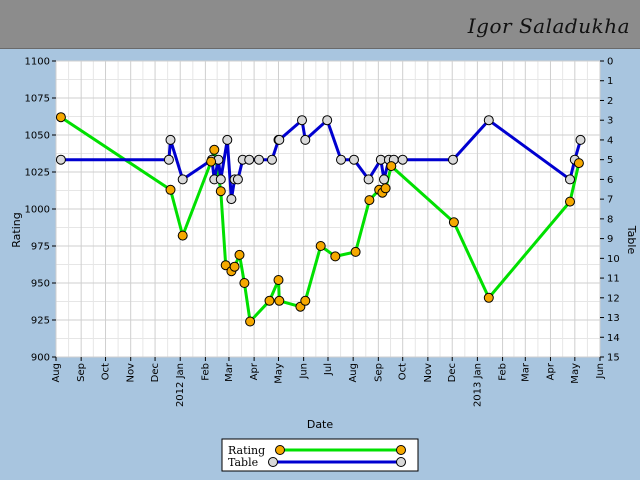 This screenshot has height=480, width=640. Describe the element at coordinates (610, 81) in the screenshot. I see `y2-tick-label: 1` at that location.